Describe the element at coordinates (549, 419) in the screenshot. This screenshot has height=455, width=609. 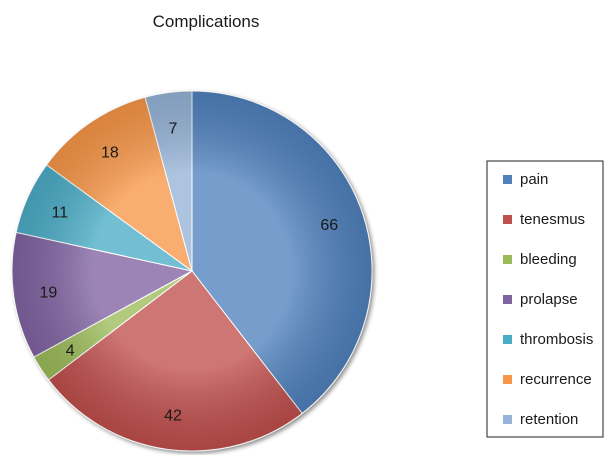
I see `legend-label-retention: retention` at that location.